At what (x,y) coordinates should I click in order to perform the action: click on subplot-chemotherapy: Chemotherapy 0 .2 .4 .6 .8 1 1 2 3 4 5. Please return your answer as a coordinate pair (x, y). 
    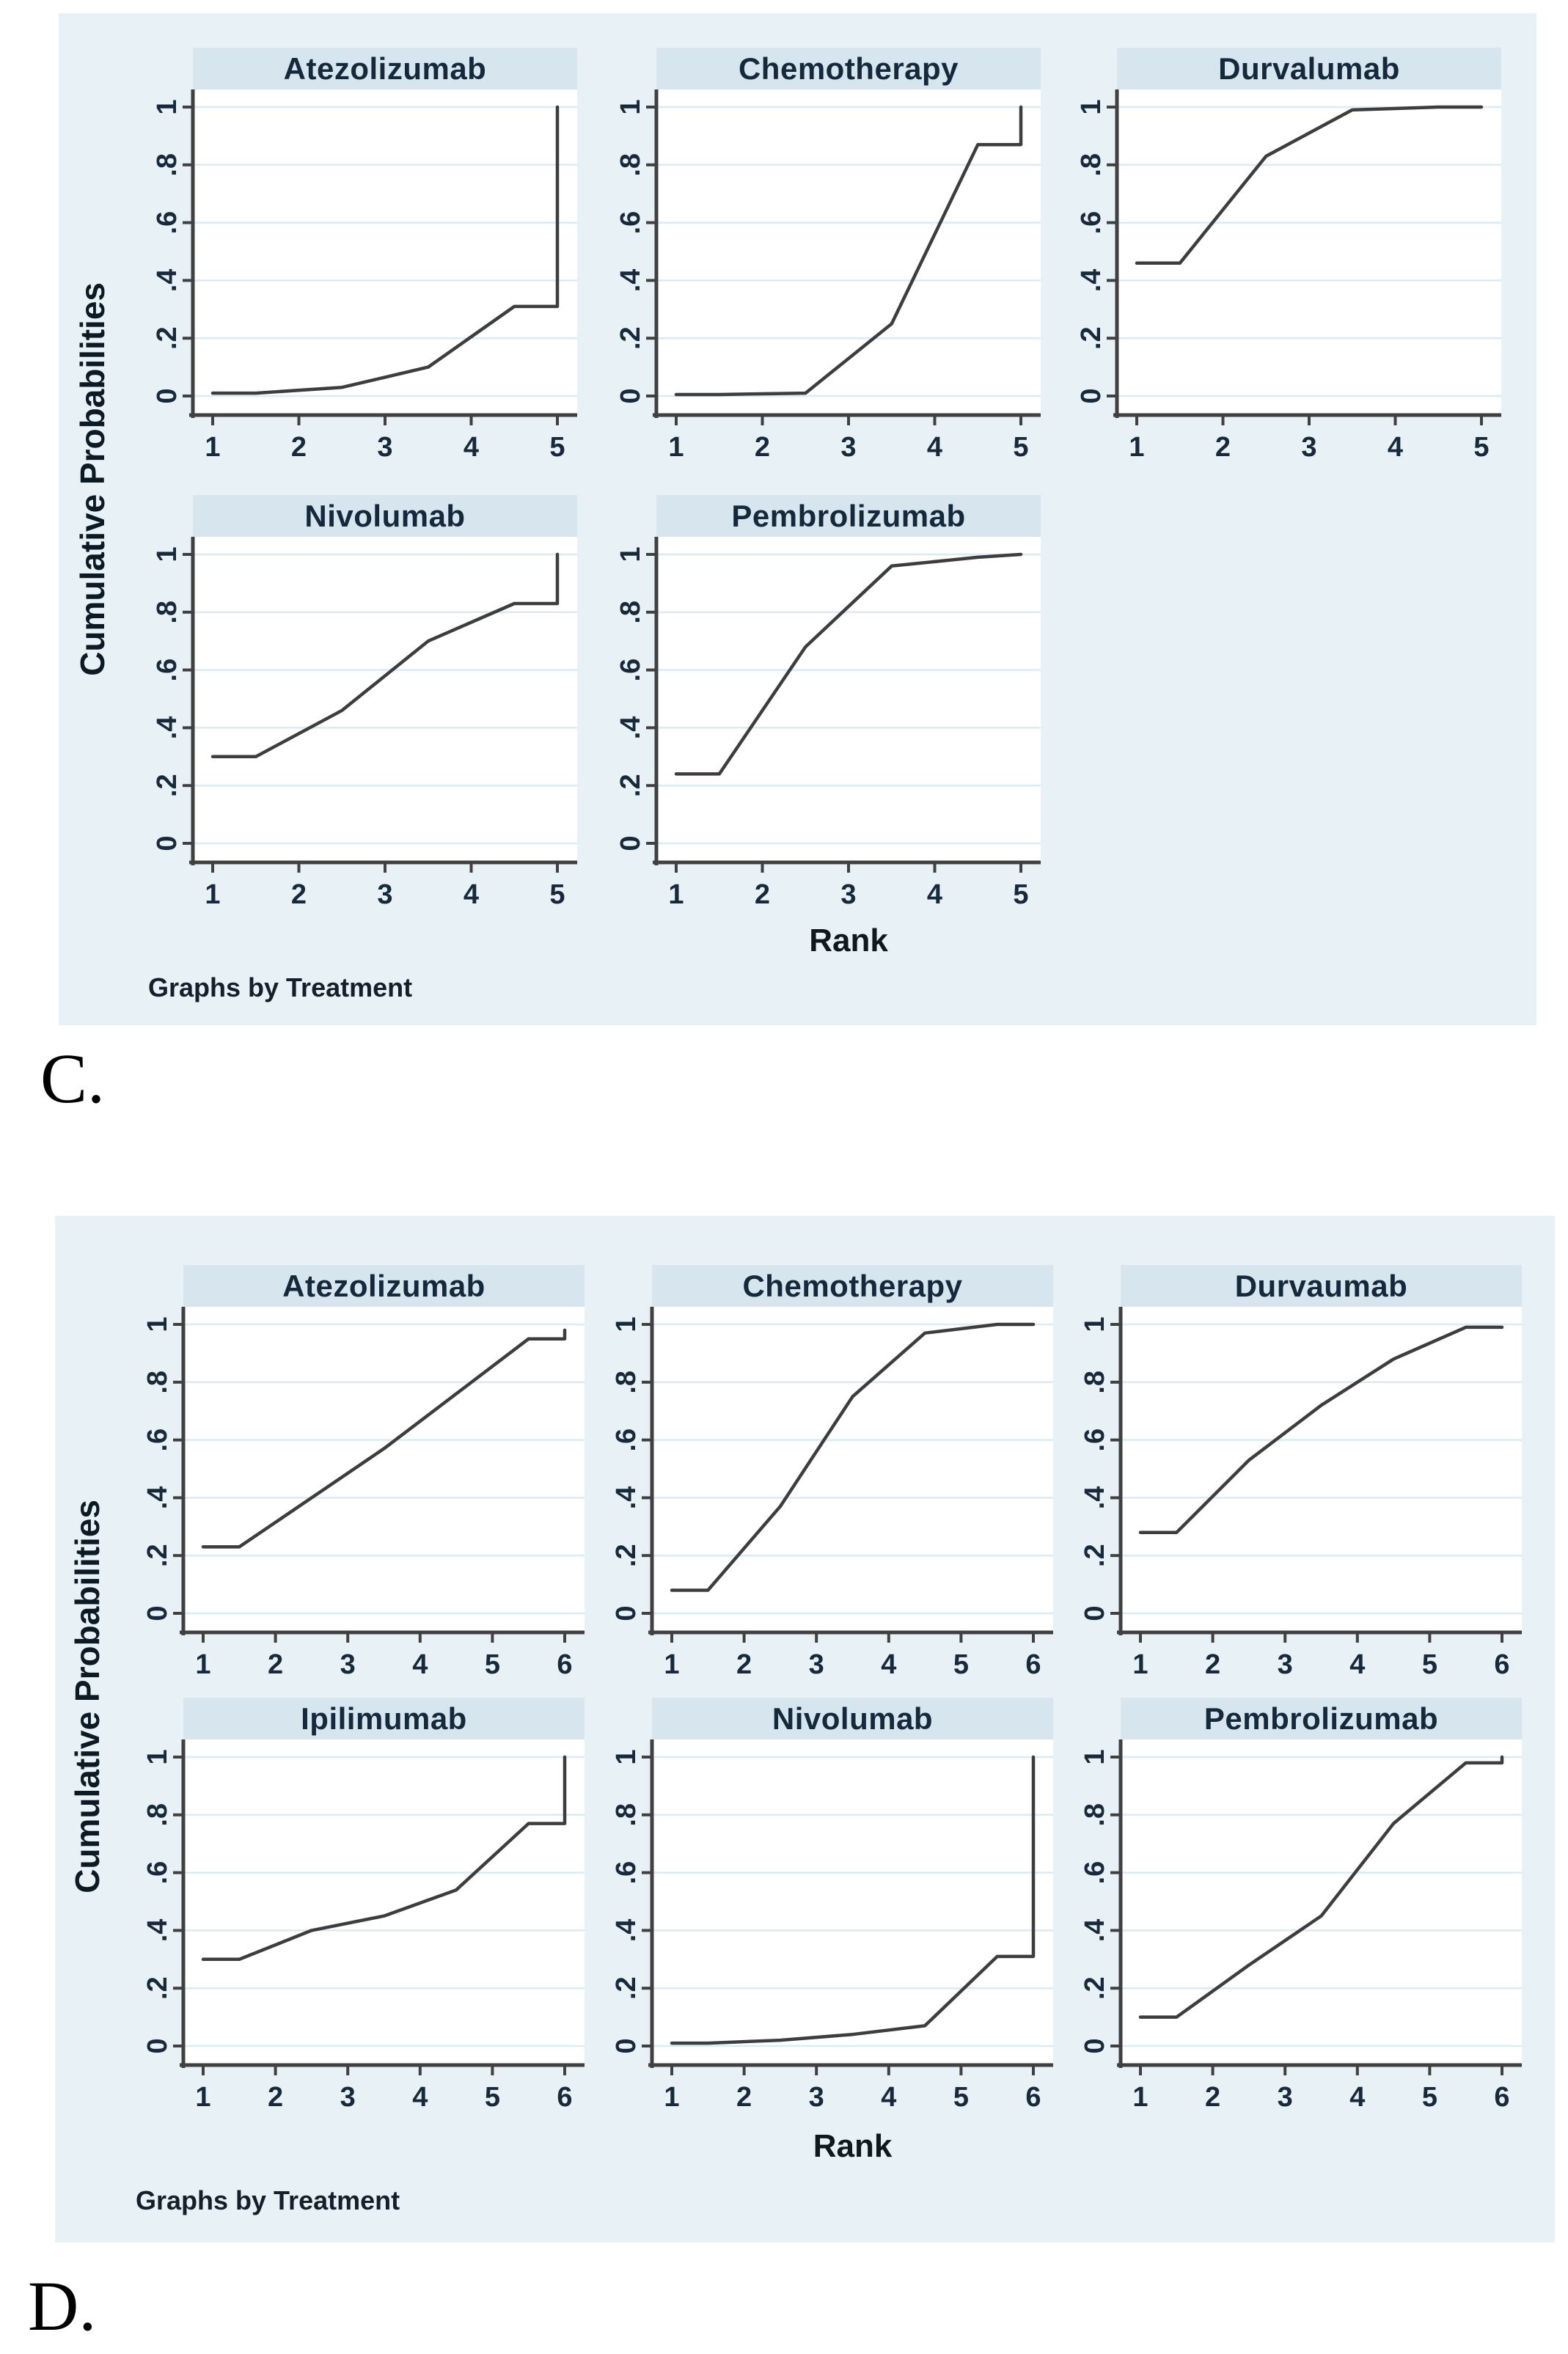
    Looking at the image, I should click on (825, 257).